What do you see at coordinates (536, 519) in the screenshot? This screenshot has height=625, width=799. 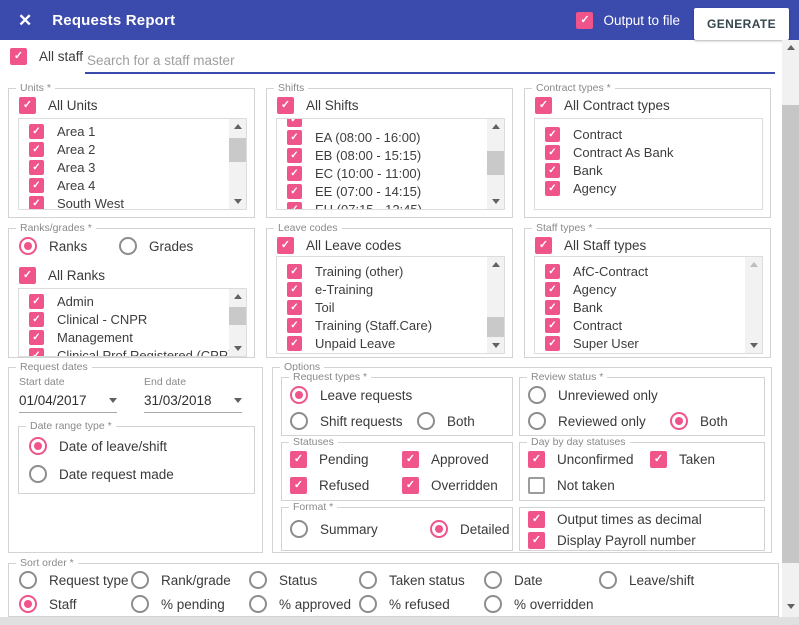 I see `output-times-as-decimal-checkbox` at bounding box center [536, 519].